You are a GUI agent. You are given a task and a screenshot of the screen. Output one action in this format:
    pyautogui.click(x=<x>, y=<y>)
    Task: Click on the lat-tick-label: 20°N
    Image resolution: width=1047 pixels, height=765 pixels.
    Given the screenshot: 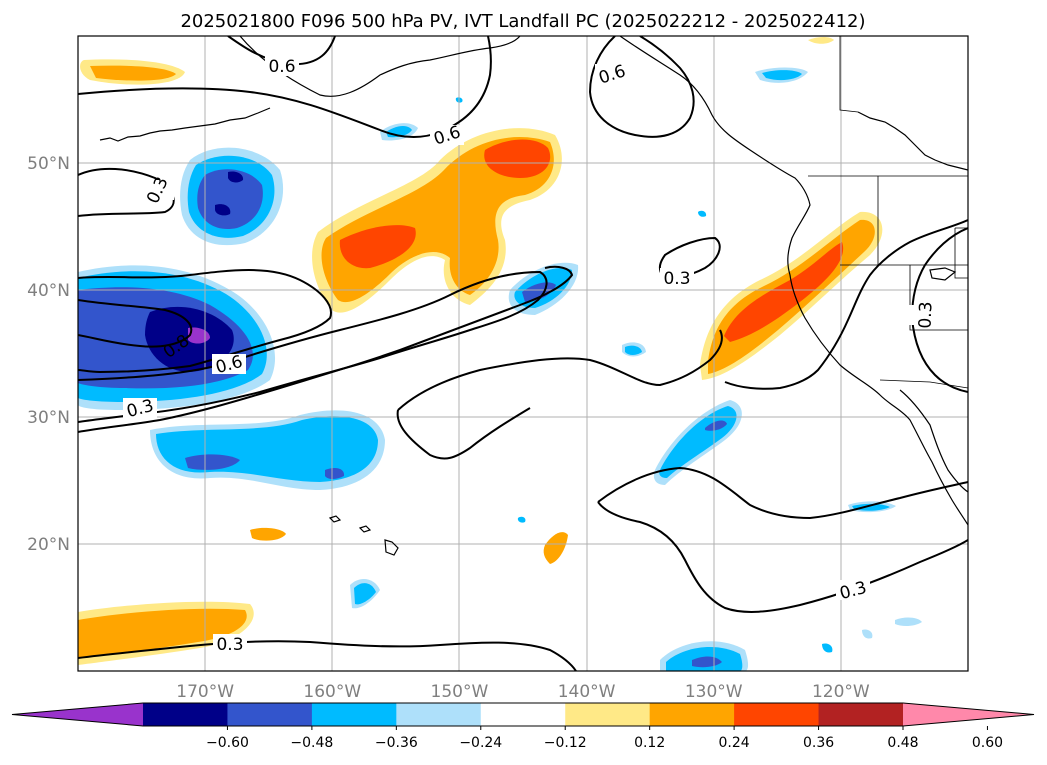 What is the action you would take?
    pyautogui.click(x=48, y=545)
    